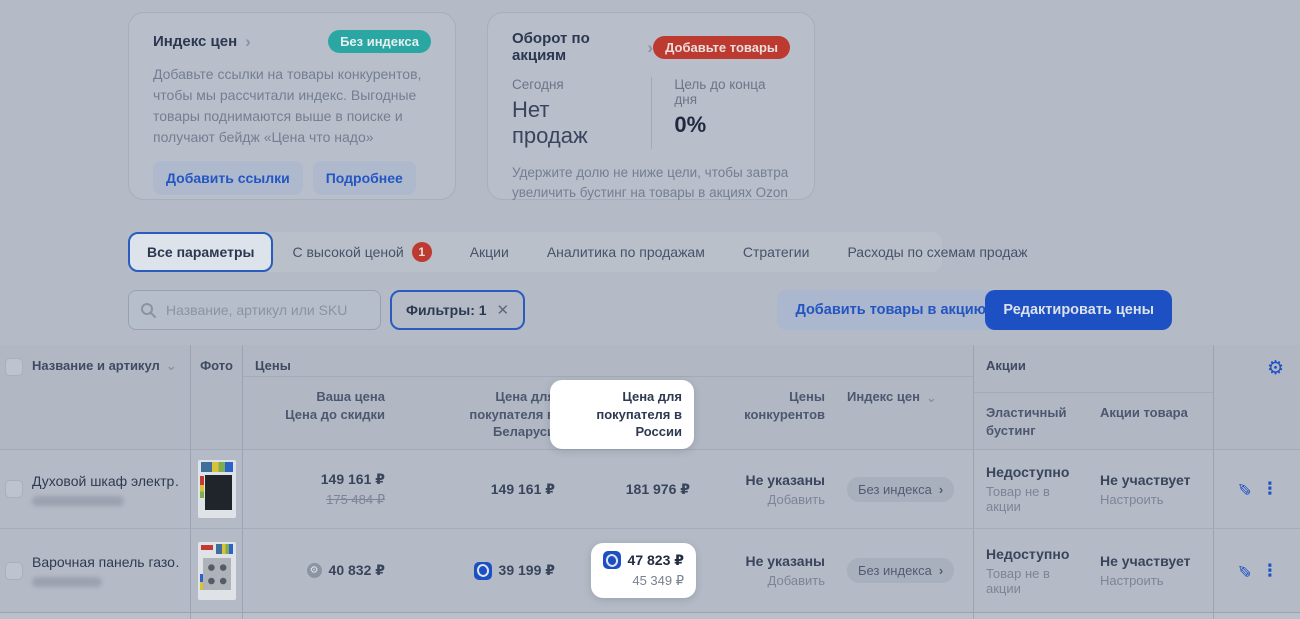 This screenshot has width=1300, height=619. Describe the element at coordinates (551, 47) in the screenshot. I see `promo-turnover-title: Оборот по акциям` at that location.